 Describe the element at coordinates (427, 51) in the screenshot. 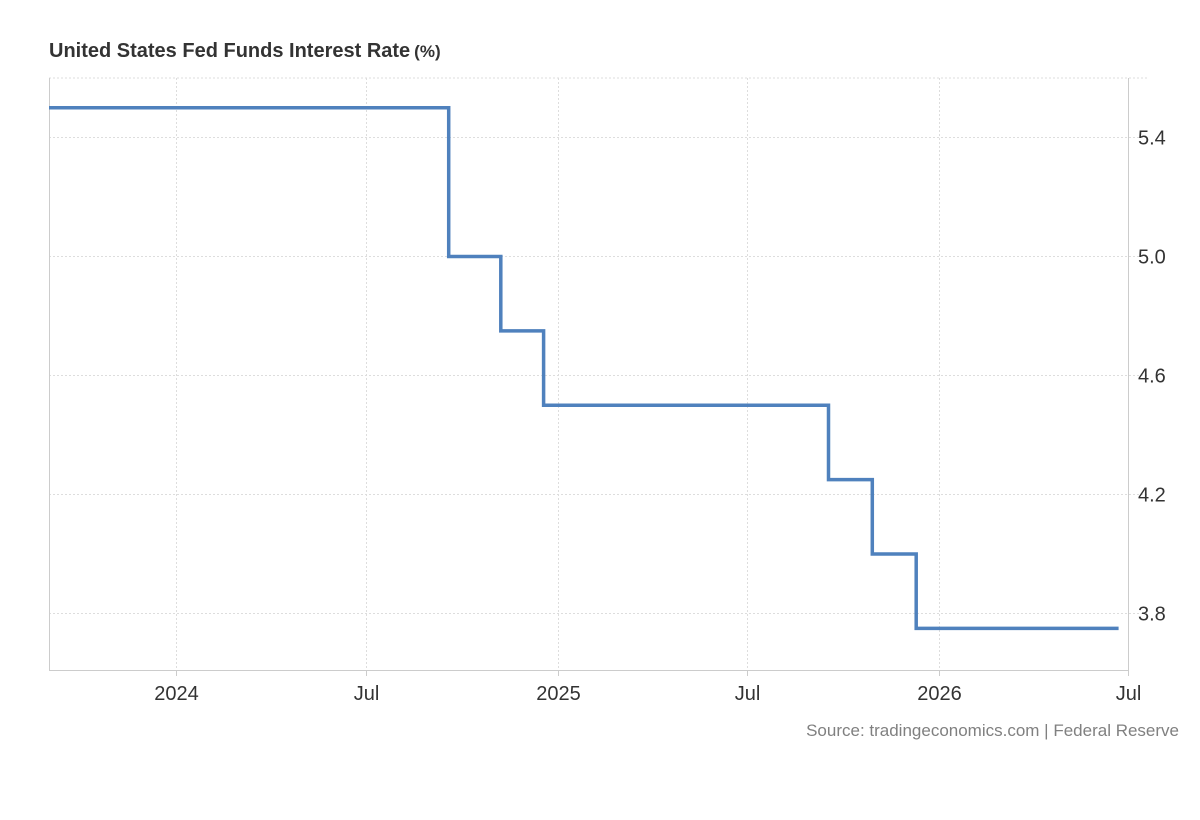

I see `chart-title-unit: (%)` at that location.